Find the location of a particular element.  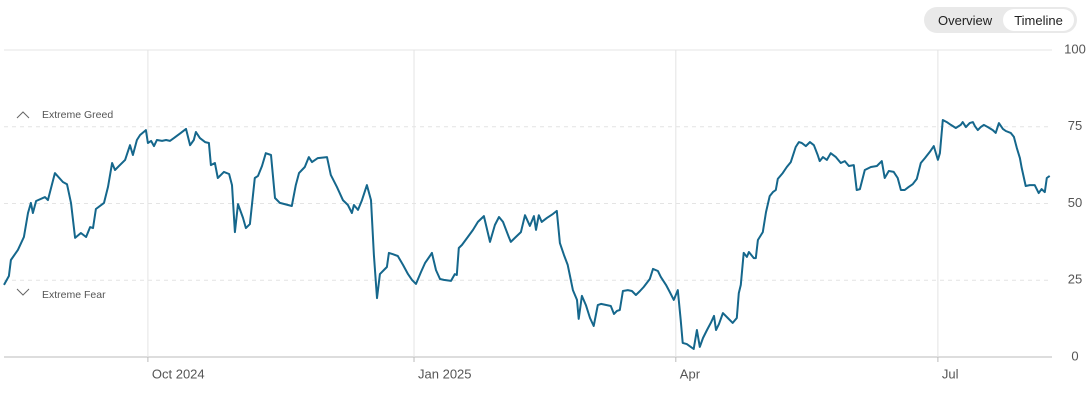

view-button: Overview is located at coordinates (965, 20).